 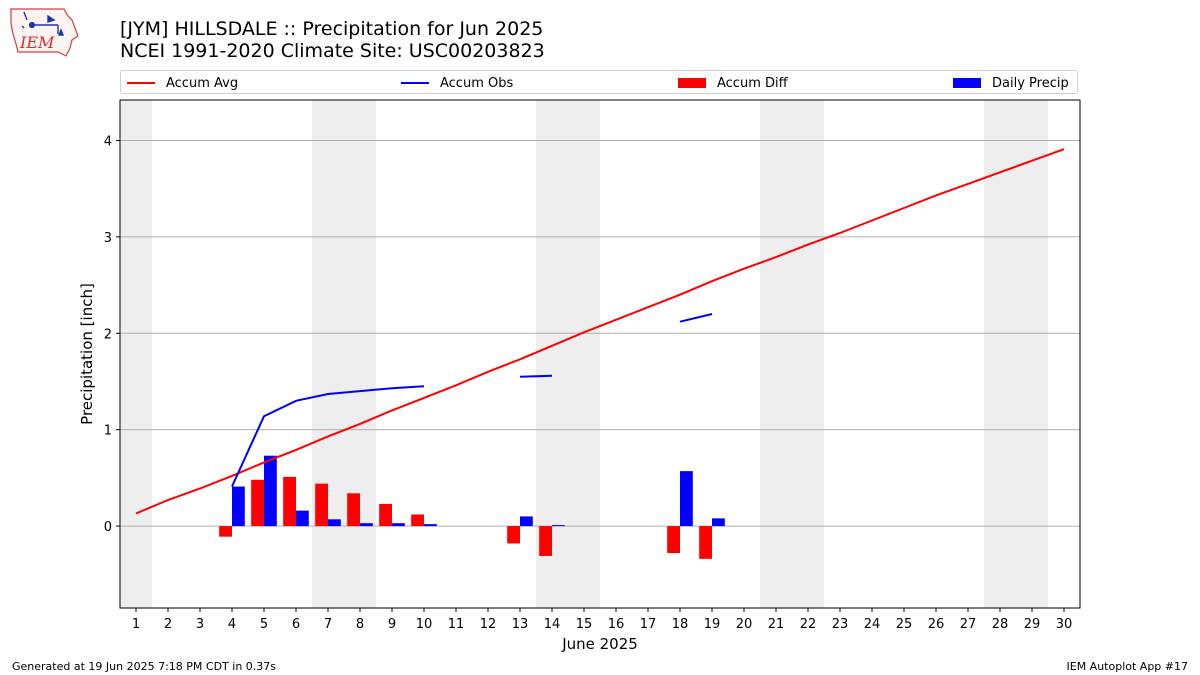 What do you see at coordinates (108, 141) in the screenshot?
I see `y-tick-label: 4` at bounding box center [108, 141].